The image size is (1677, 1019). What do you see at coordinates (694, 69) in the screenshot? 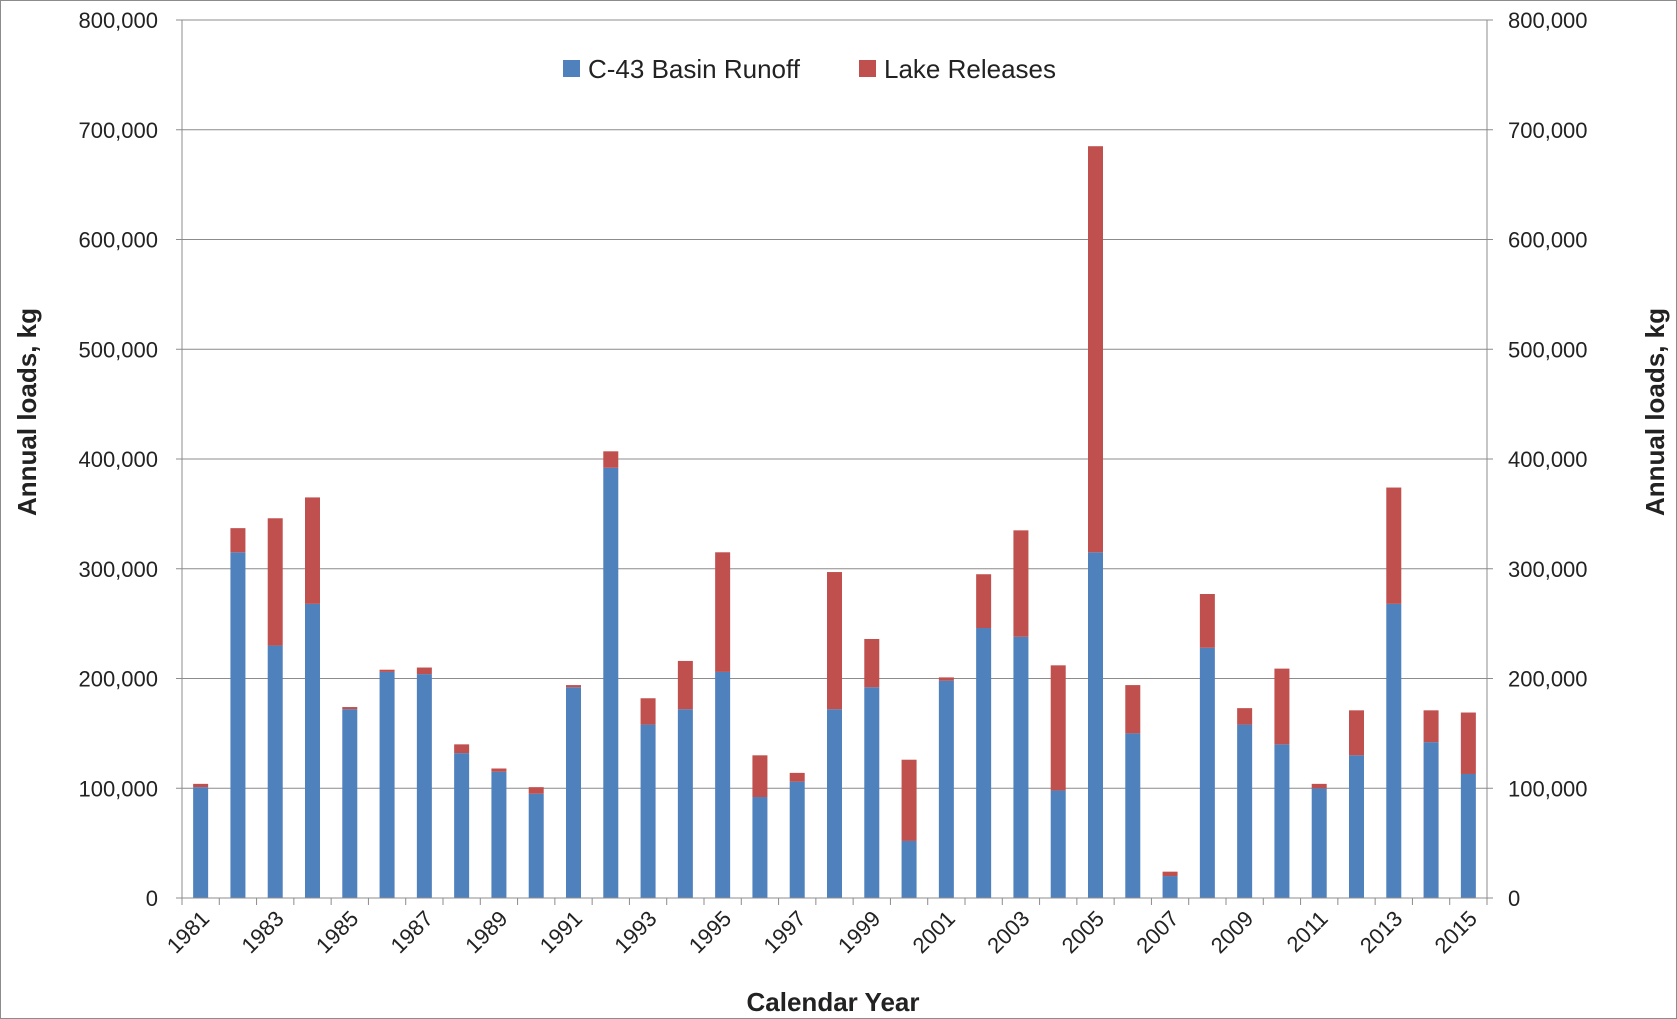
I see `legend-label-basin-runoff: C-43 Basin Runoff` at bounding box center [694, 69].